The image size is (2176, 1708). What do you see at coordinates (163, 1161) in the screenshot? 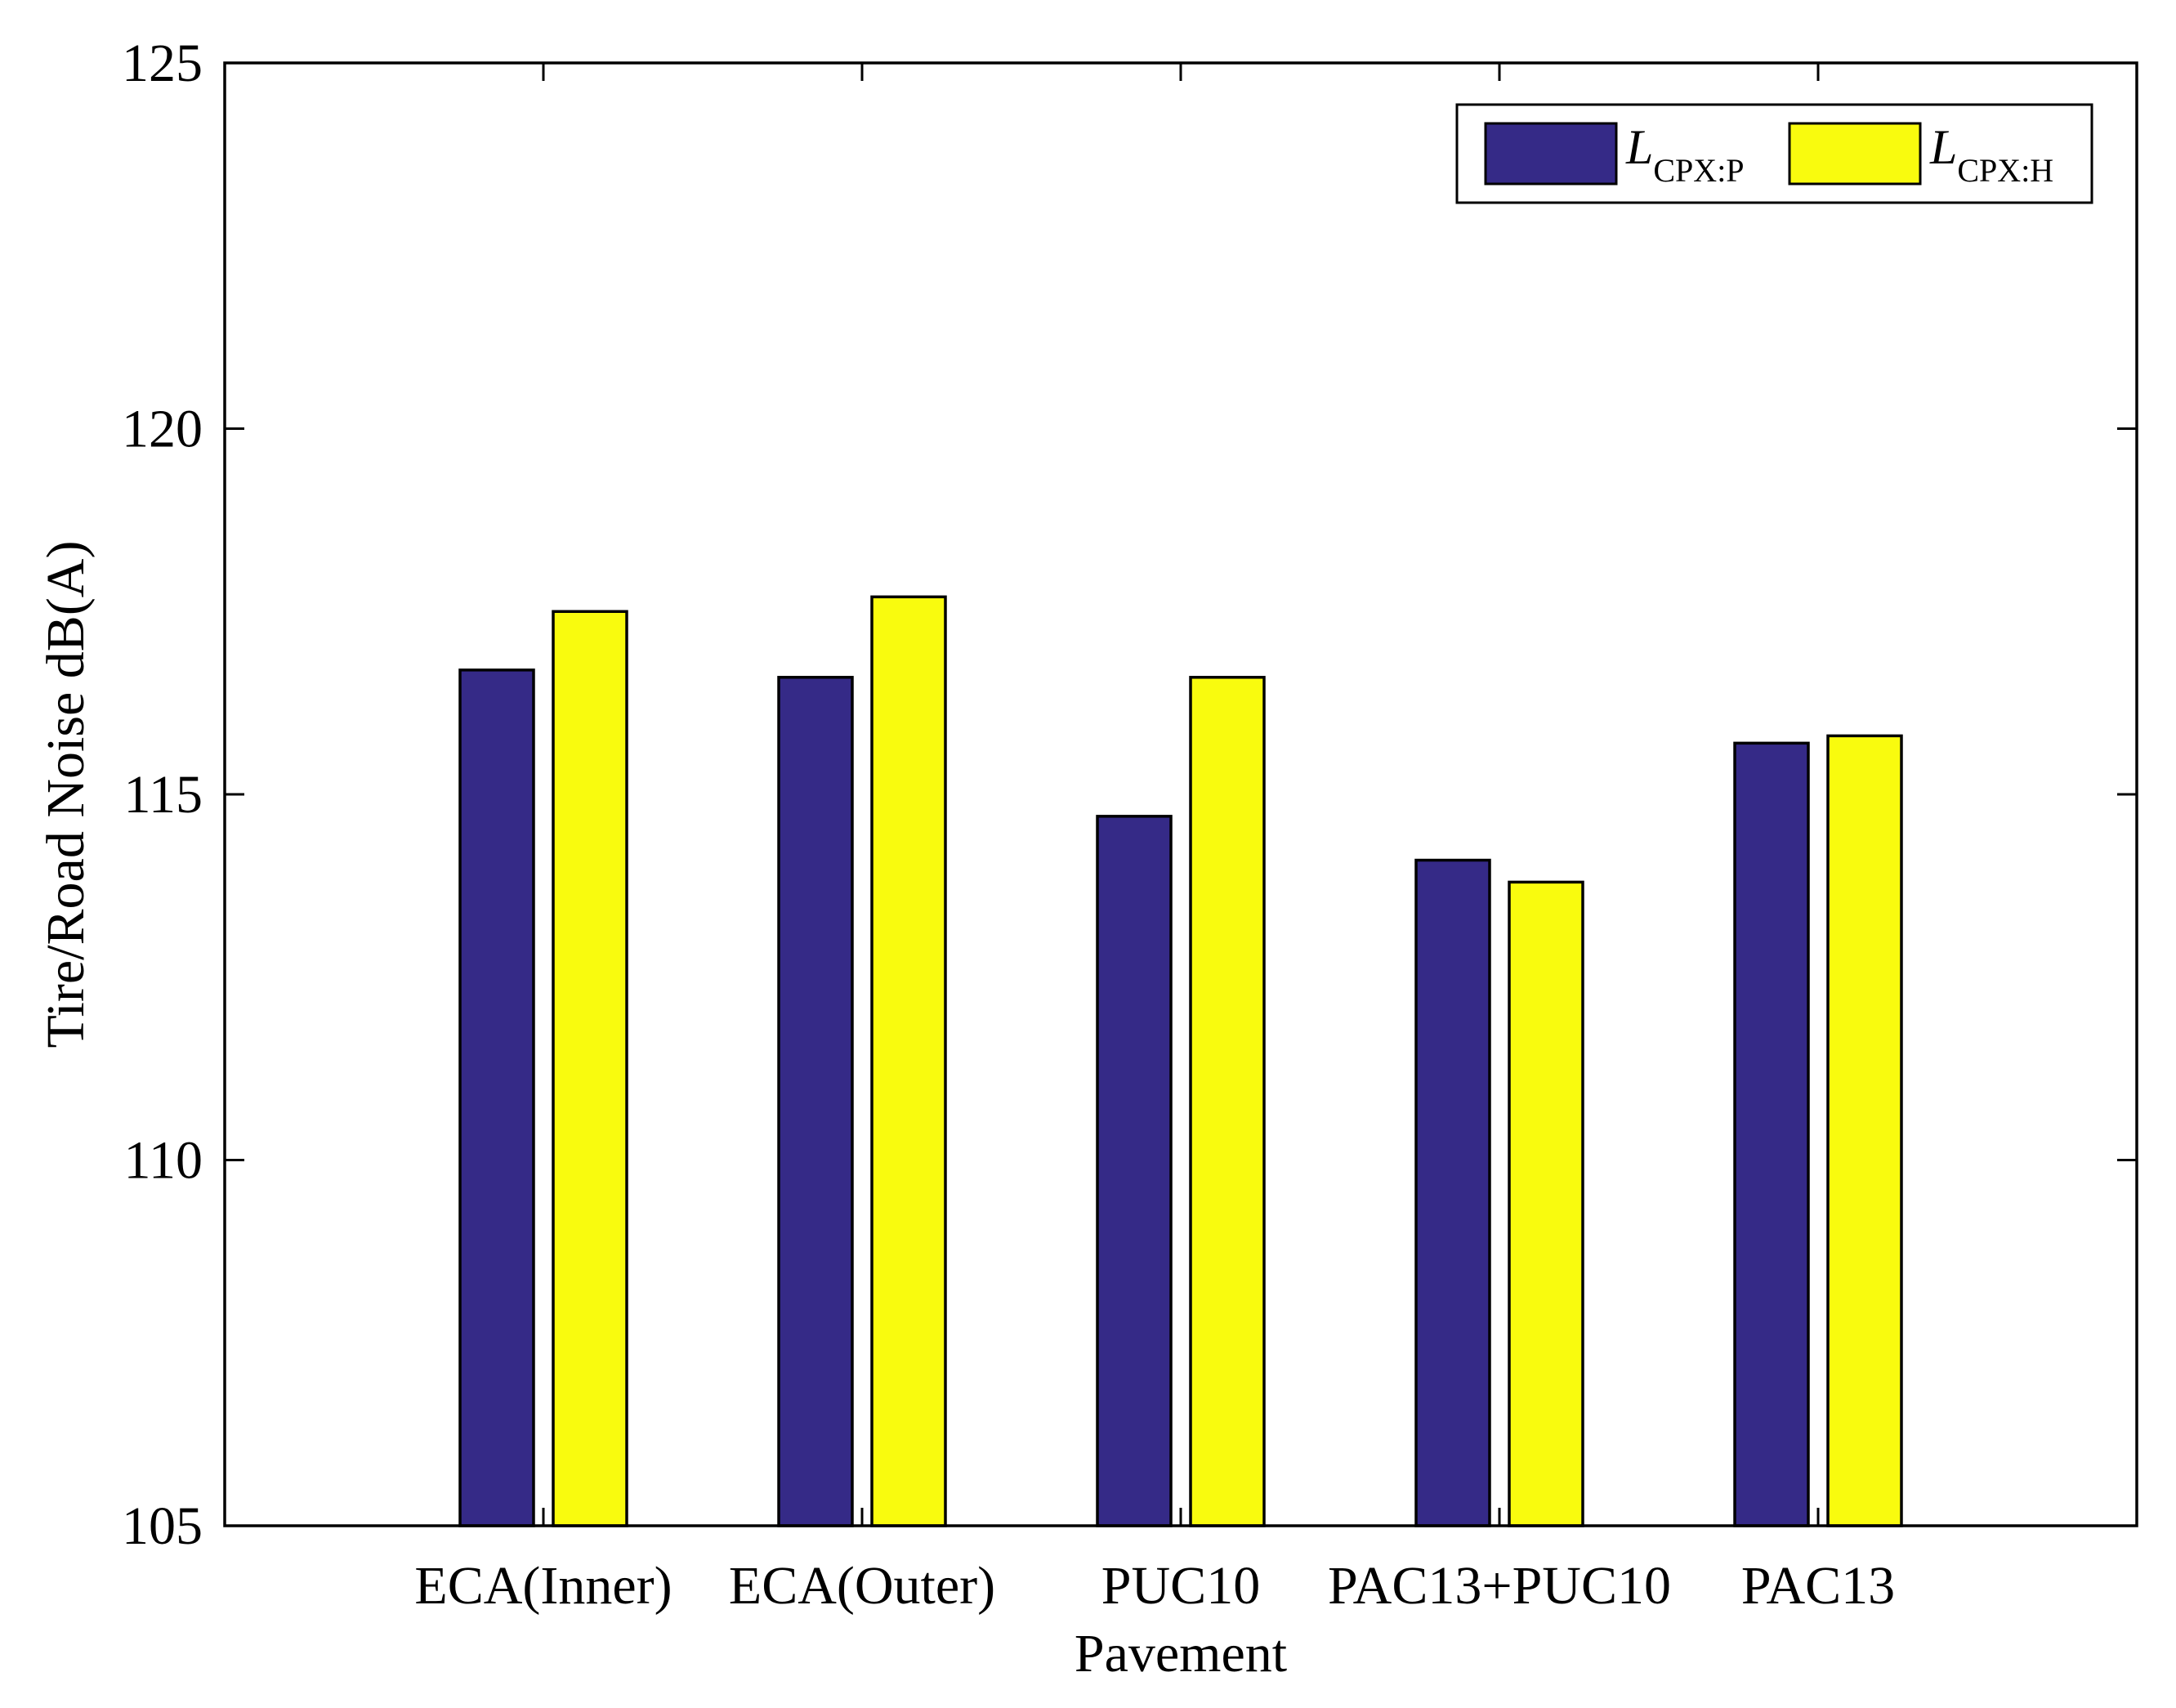
I see `y-tick-label: 110` at bounding box center [163, 1161].